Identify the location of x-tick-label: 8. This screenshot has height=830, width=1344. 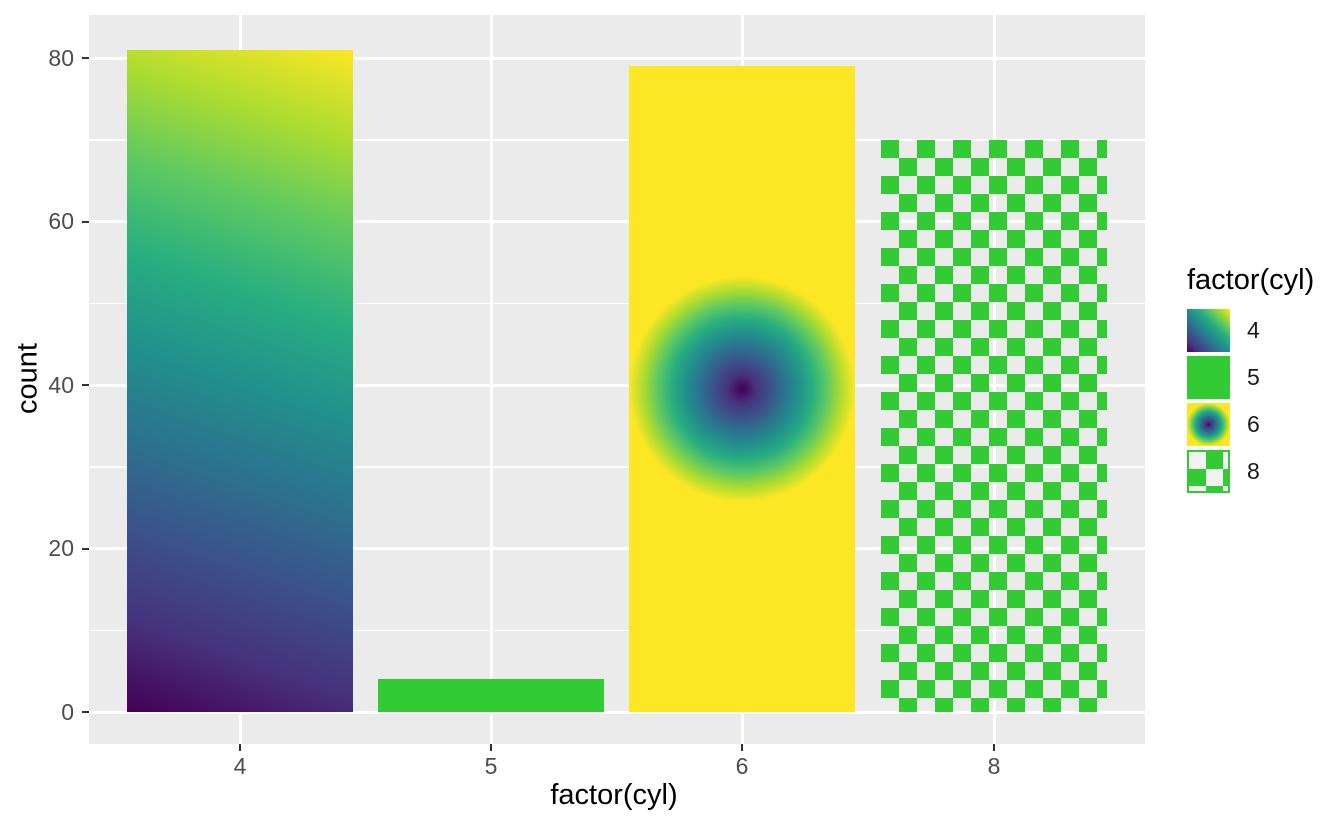
(994, 766).